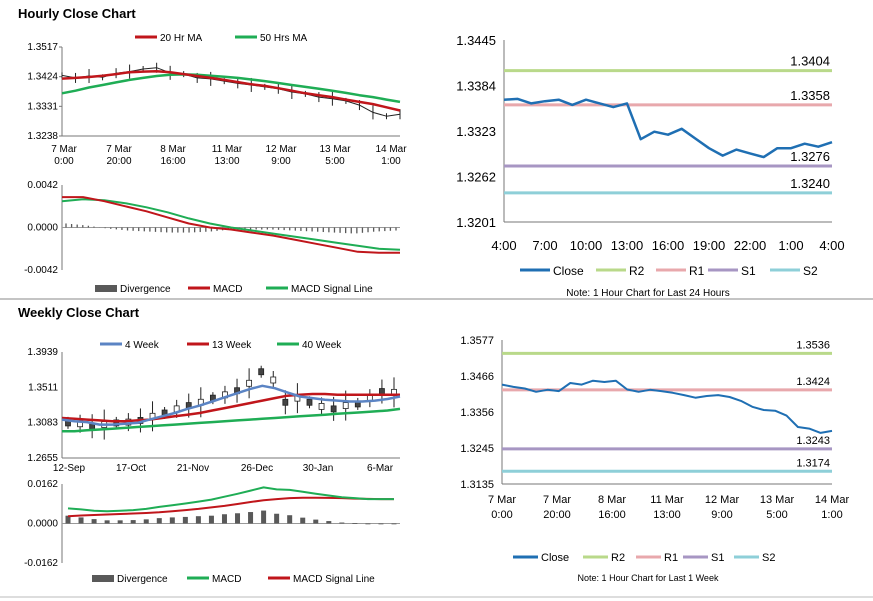 This screenshot has width=873, height=601. I want to click on hourly-macd-signal-line, so click(231, 224).